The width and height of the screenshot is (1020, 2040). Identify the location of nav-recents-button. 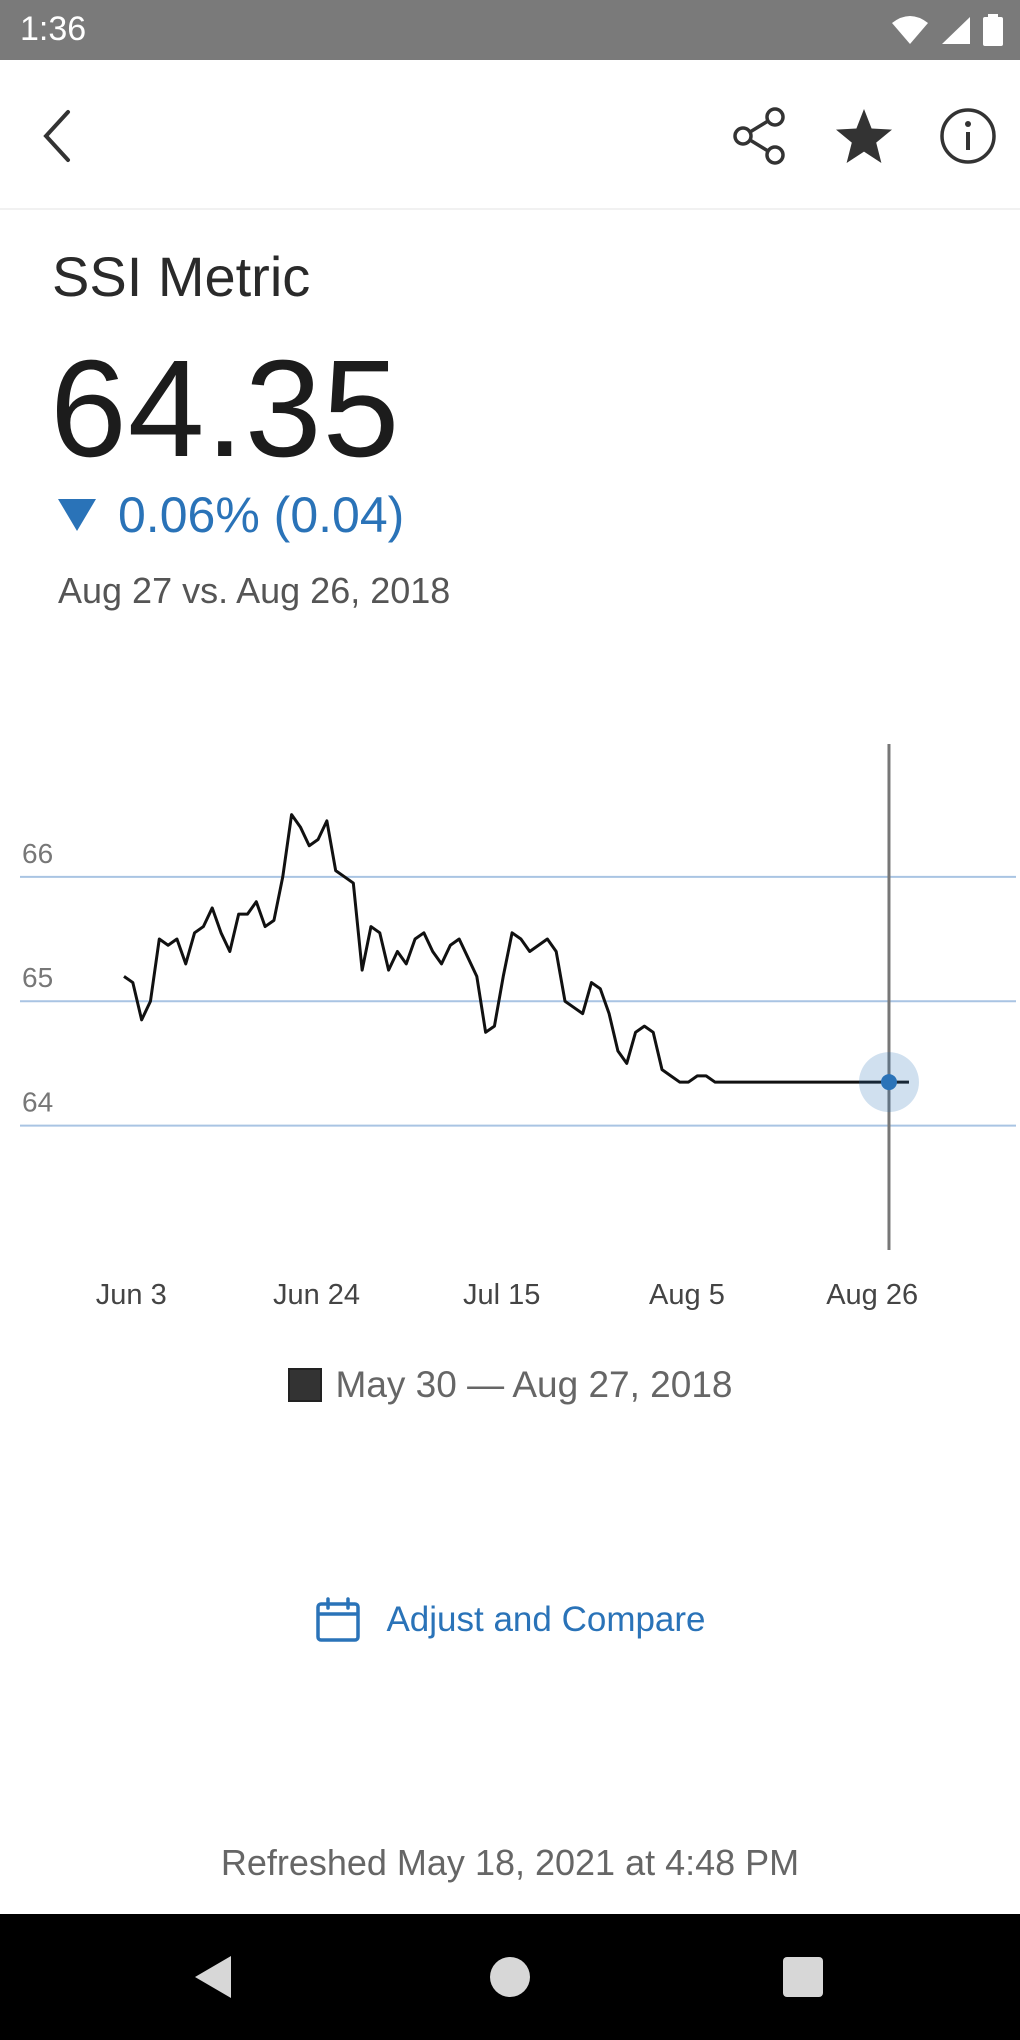
(803, 1977).